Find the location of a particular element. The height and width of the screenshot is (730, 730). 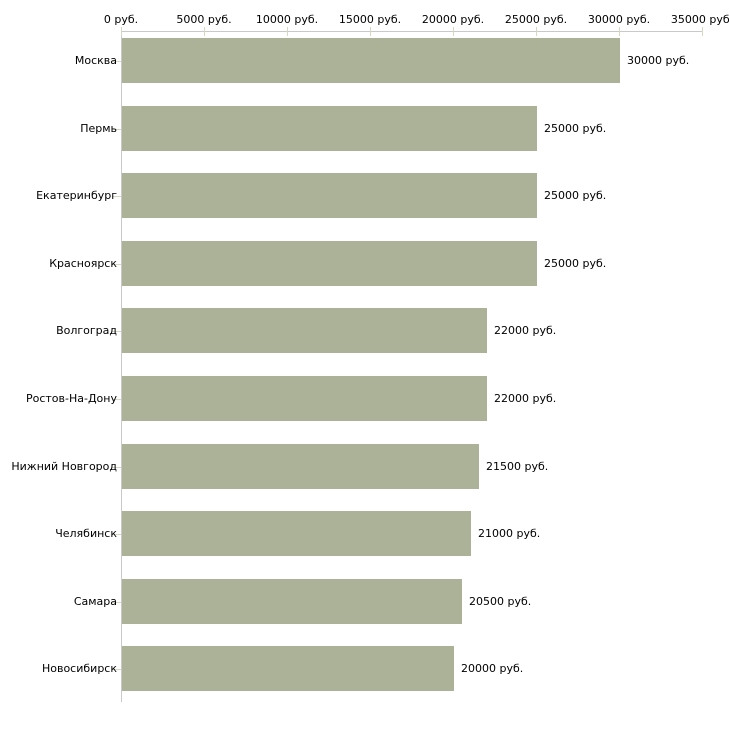

value-label: 20500 руб. is located at coordinates (500, 601).